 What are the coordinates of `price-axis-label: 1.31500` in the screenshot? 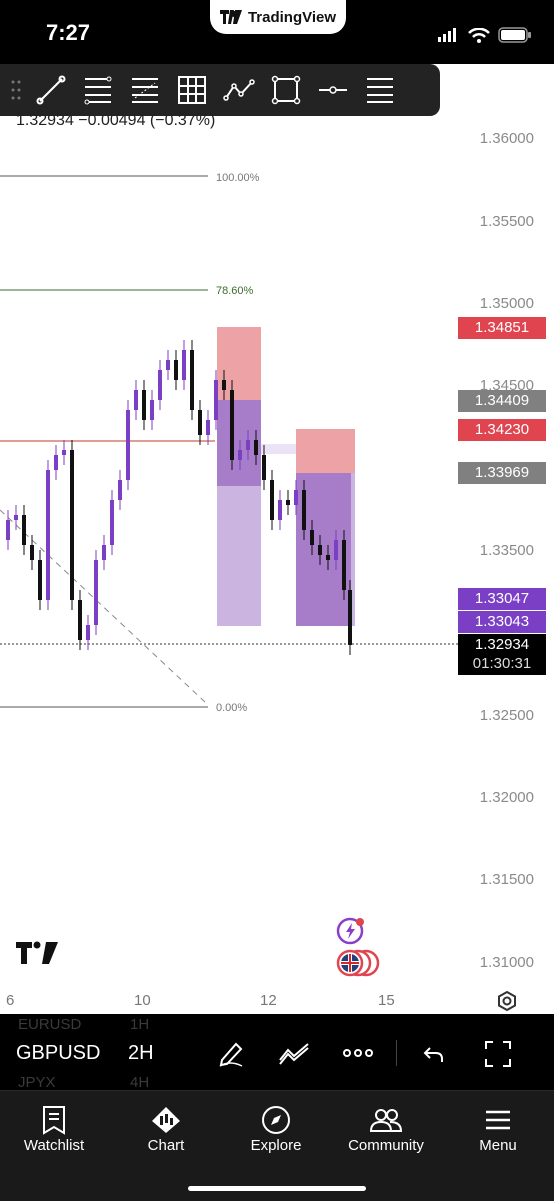 It's located at (506, 879).